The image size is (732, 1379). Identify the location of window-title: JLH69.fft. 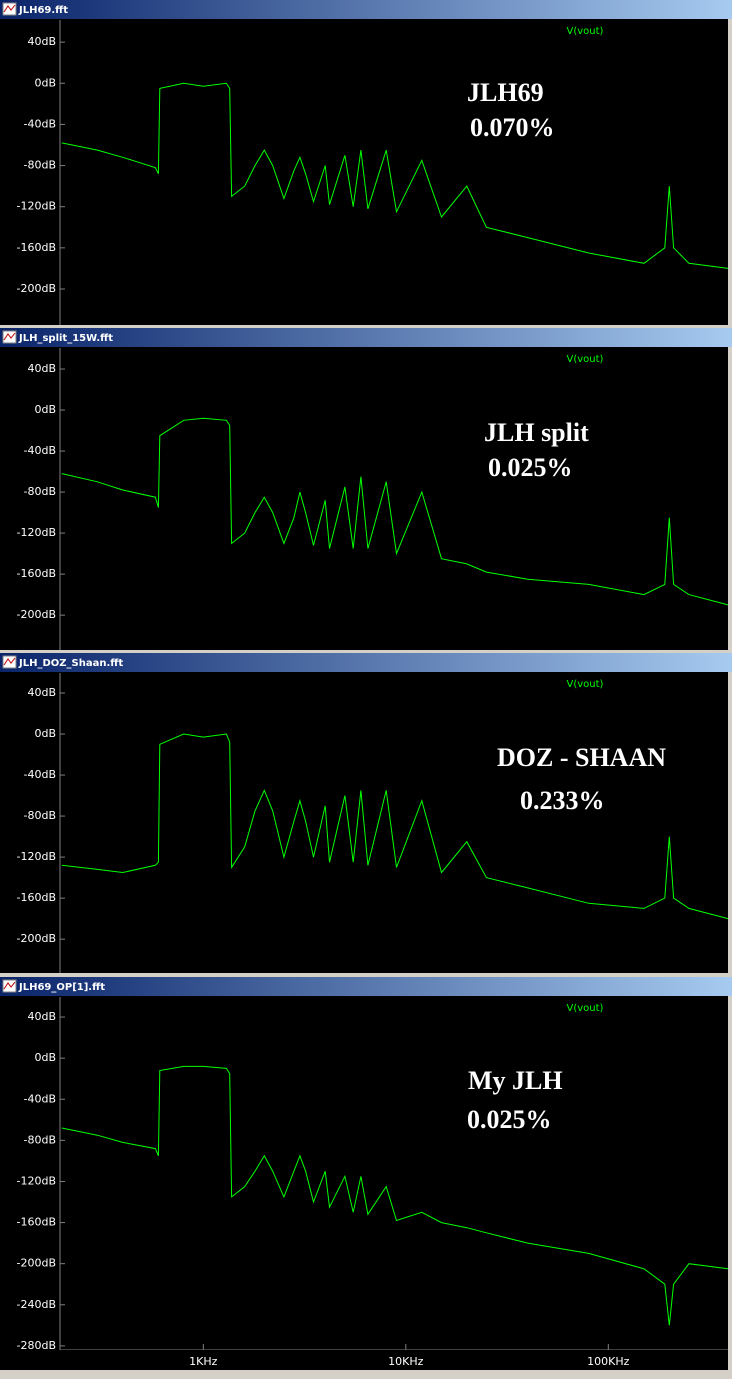
(43, 10).